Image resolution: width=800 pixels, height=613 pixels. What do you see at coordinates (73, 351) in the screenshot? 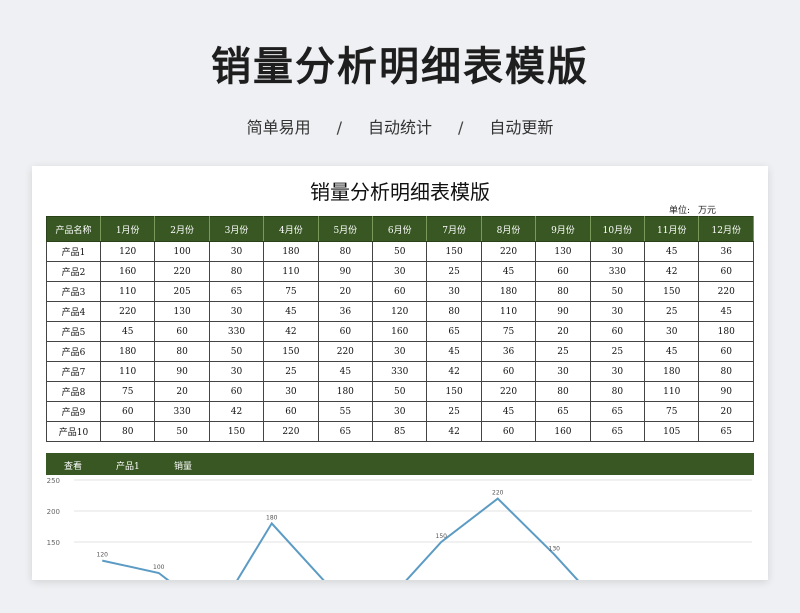
I see `product-name-cell: 产品6` at bounding box center [73, 351].